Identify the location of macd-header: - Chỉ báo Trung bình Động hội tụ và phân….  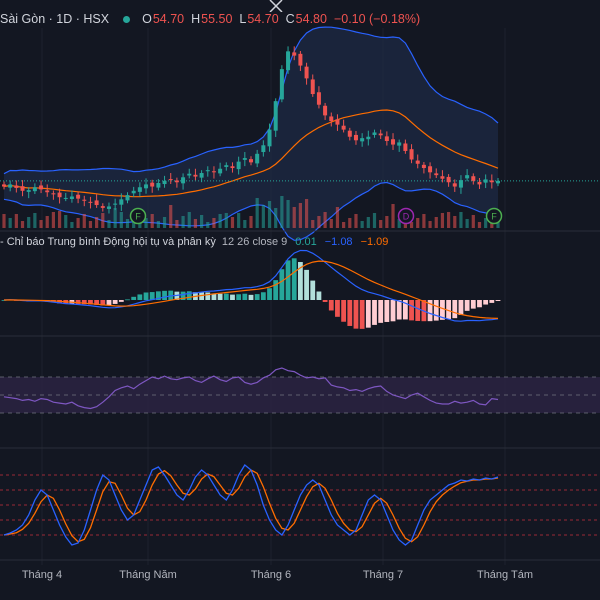
(194, 242).